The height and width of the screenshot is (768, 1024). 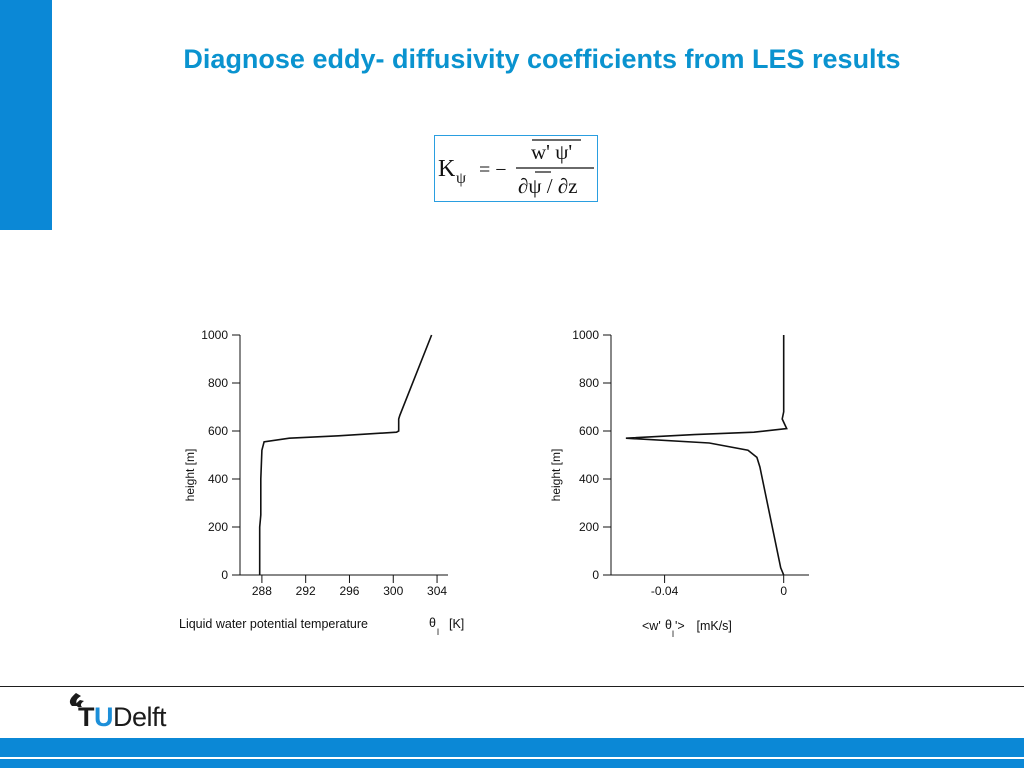 What do you see at coordinates (653, 626) in the screenshot?
I see `x-axis-label-part1: <w'` at bounding box center [653, 626].